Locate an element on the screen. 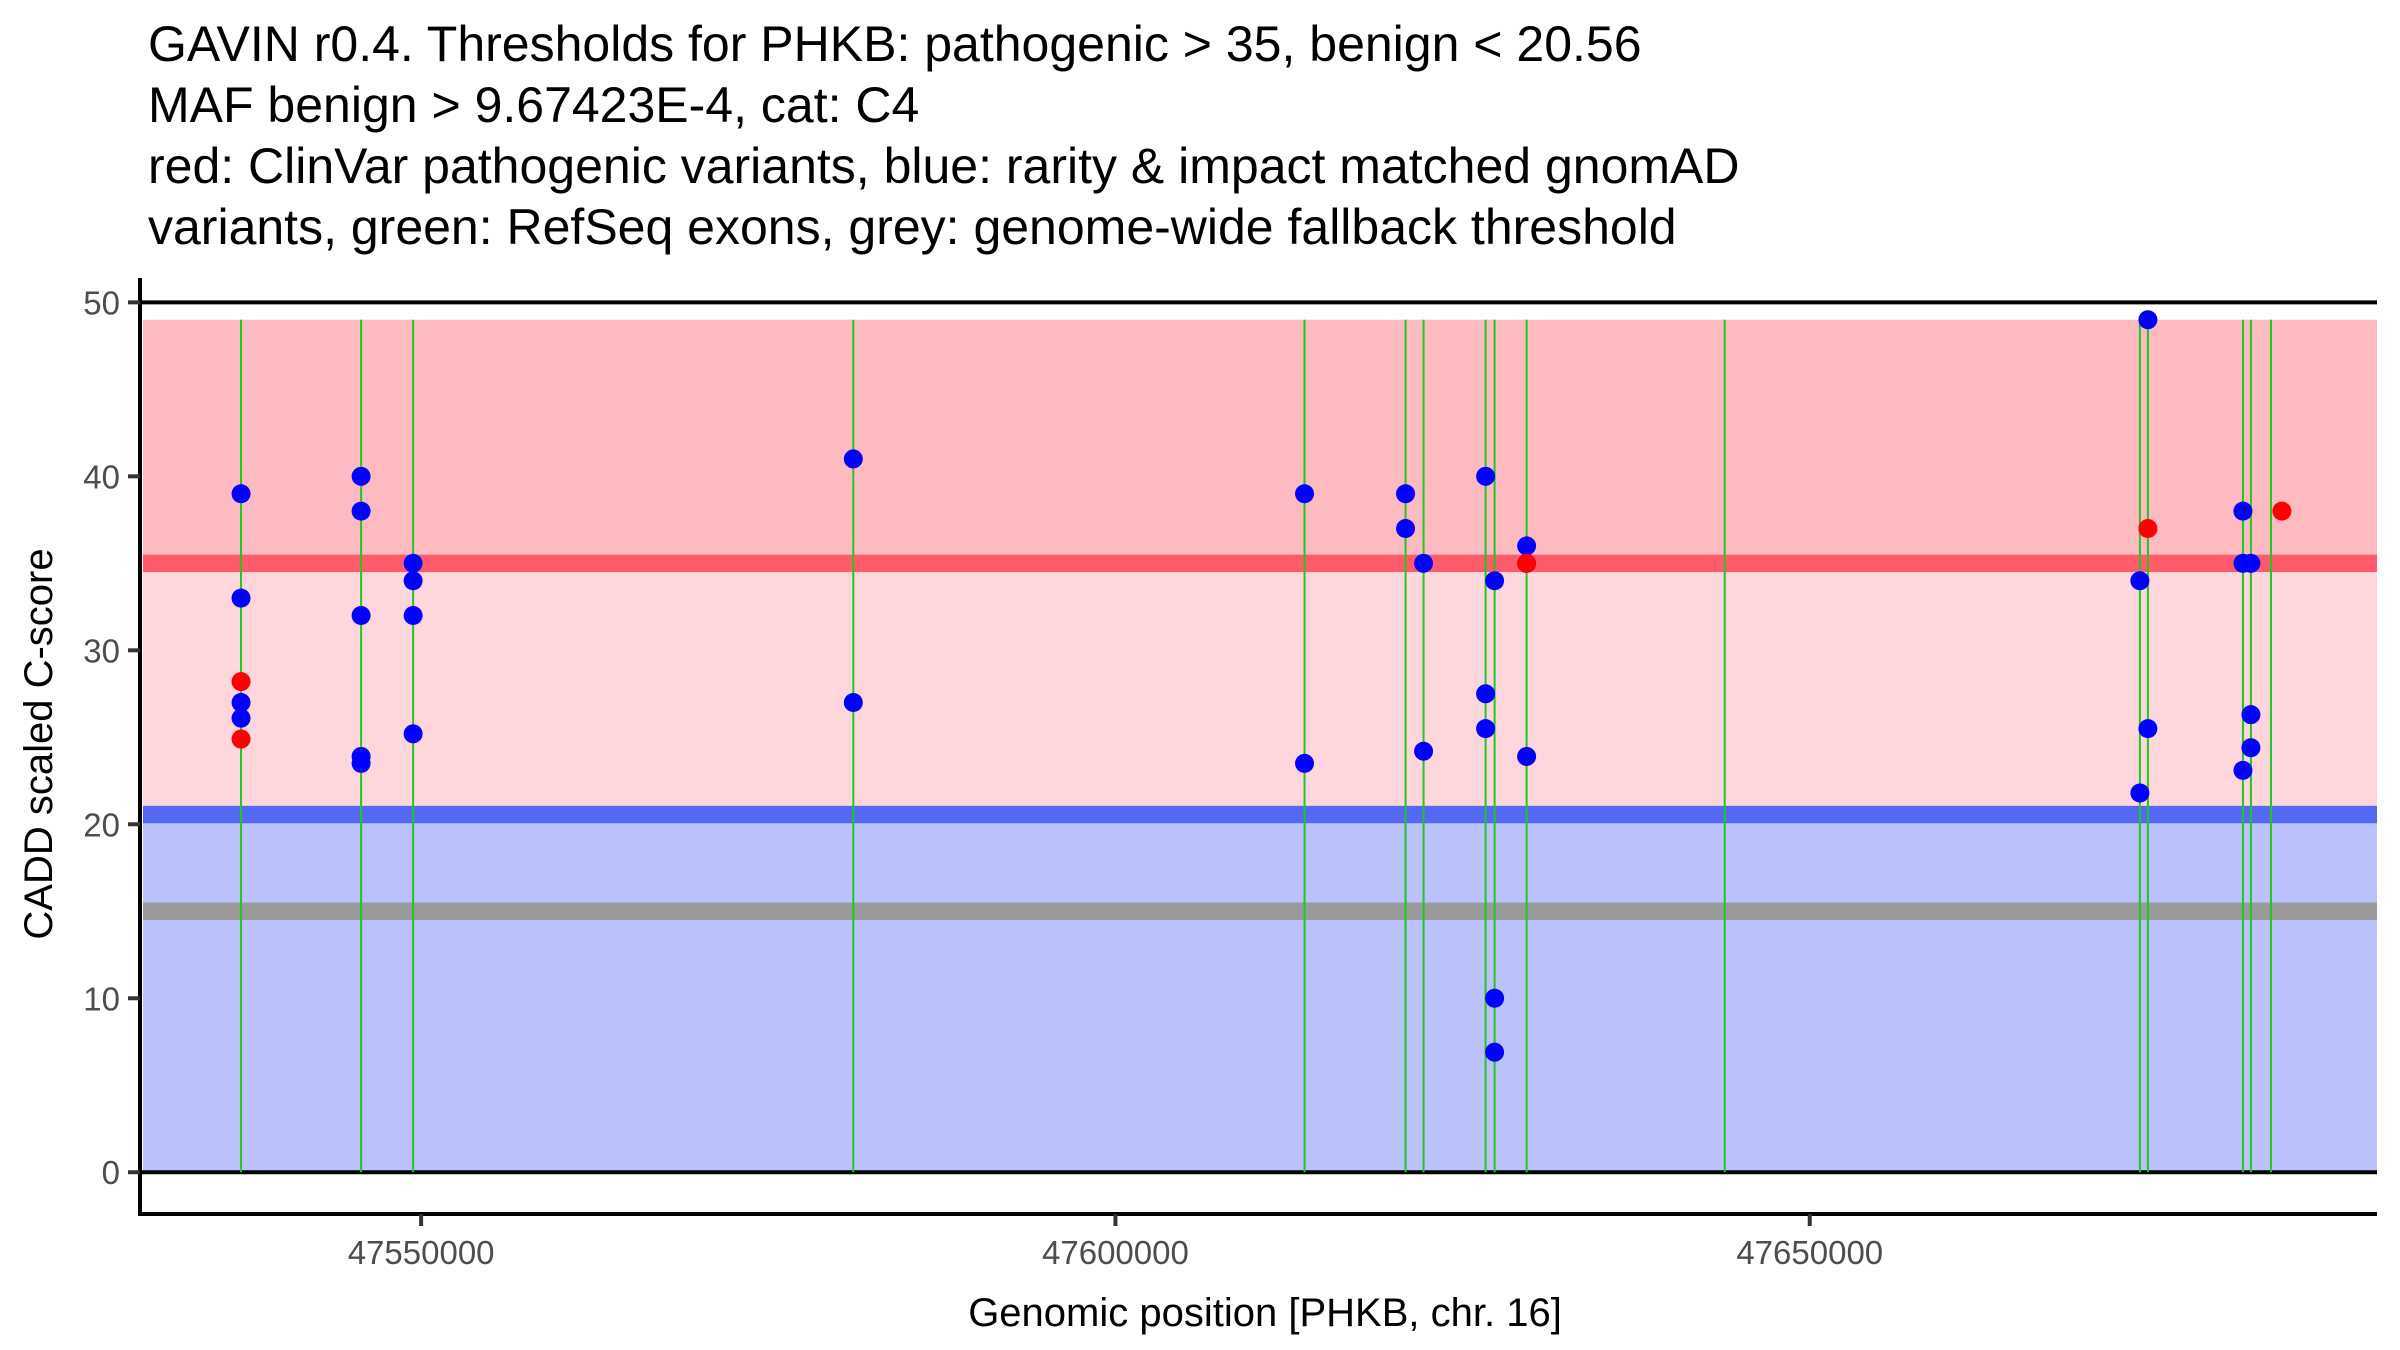 The height and width of the screenshot is (1350, 2400). threshold-band-pathogenic is located at coordinates (1260, 563).